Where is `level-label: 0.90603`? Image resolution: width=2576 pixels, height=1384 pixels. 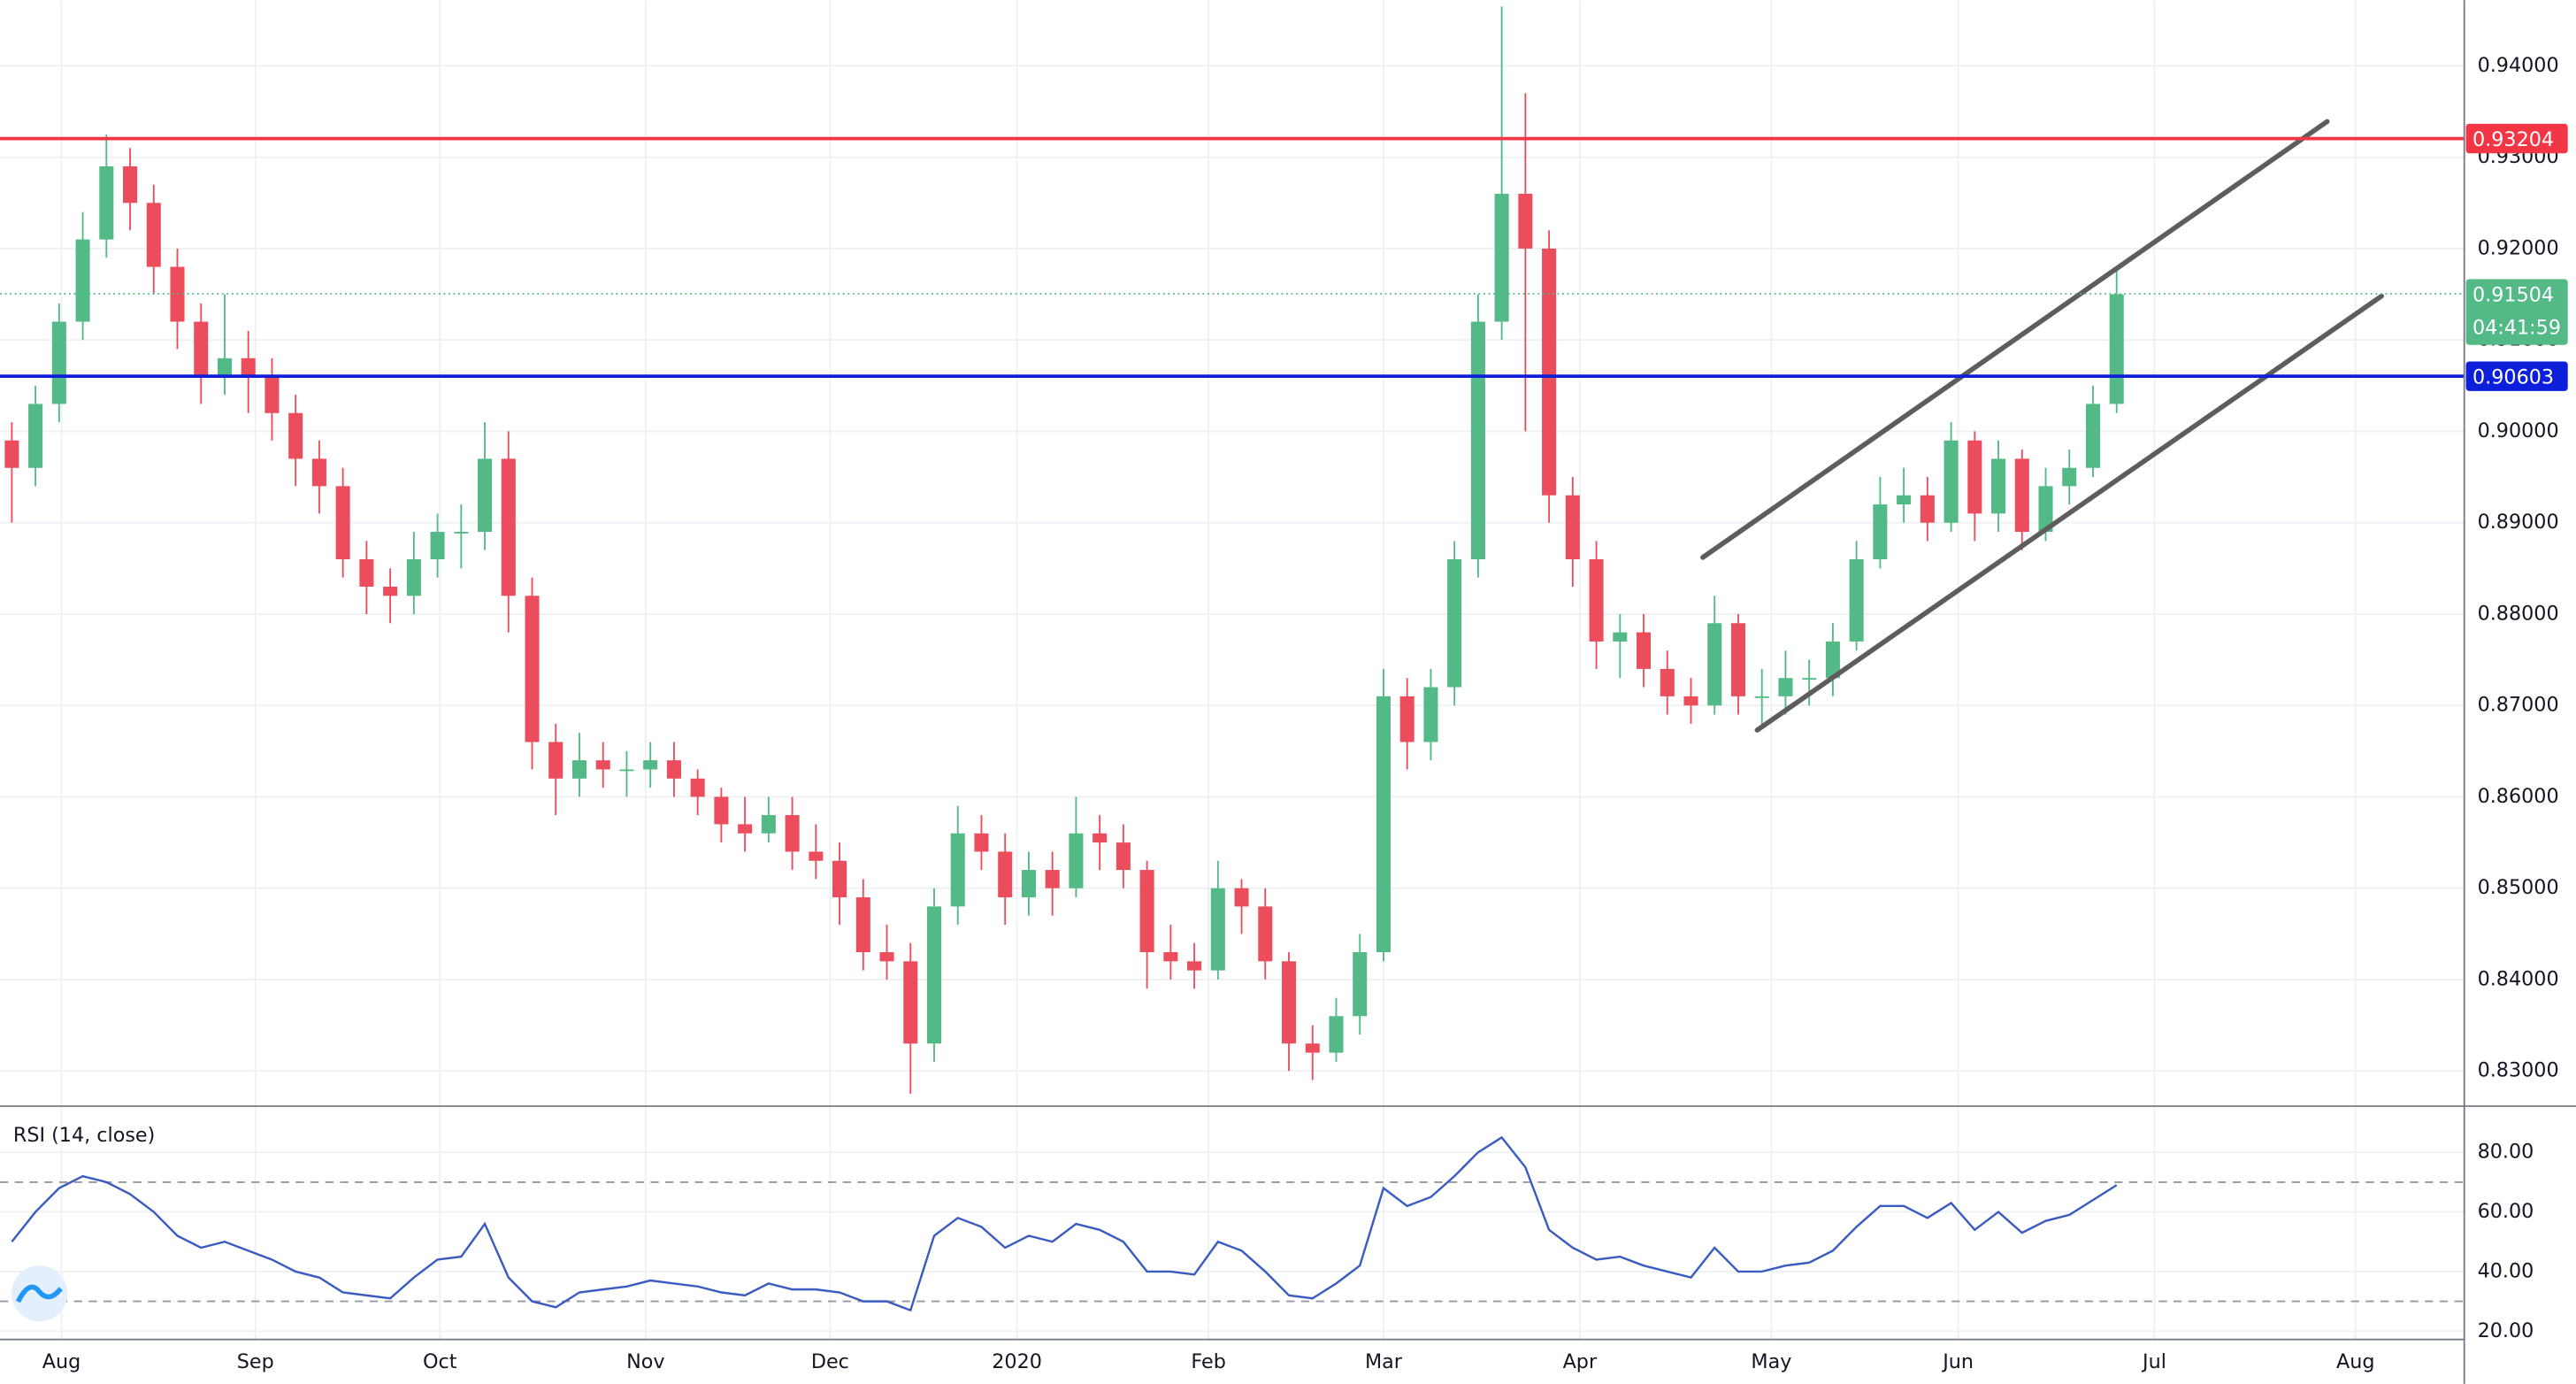 level-label: 0.90603 is located at coordinates (2513, 377).